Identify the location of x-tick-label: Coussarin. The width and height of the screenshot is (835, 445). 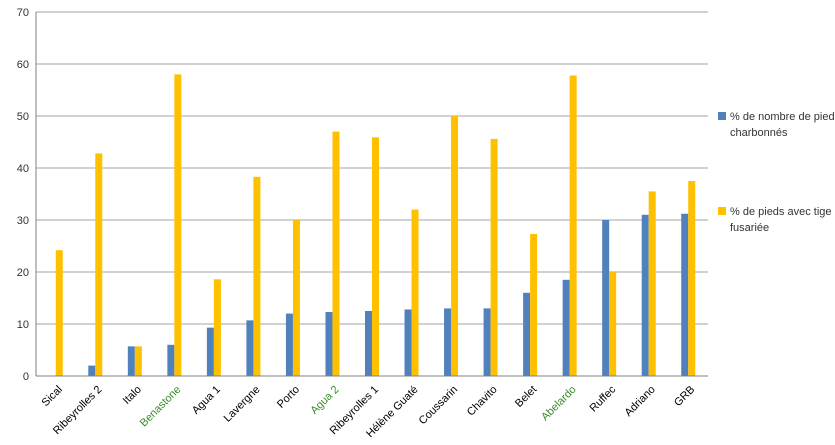
(439, 406).